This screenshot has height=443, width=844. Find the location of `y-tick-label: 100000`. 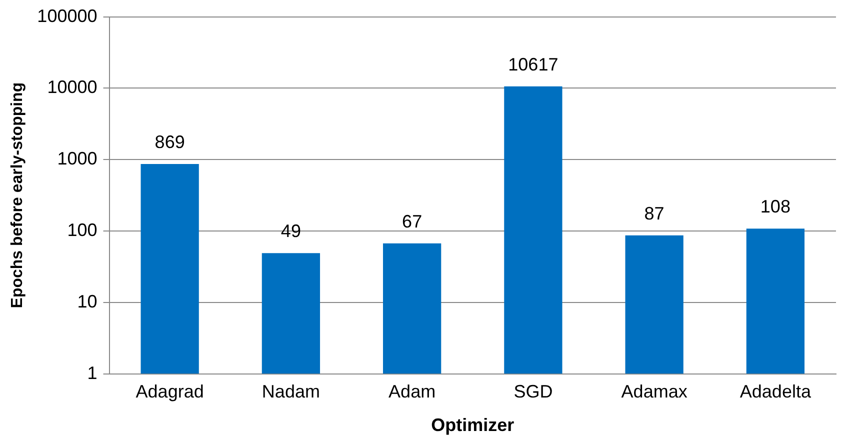

y-tick-label: 100000 is located at coordinates (67, 16).